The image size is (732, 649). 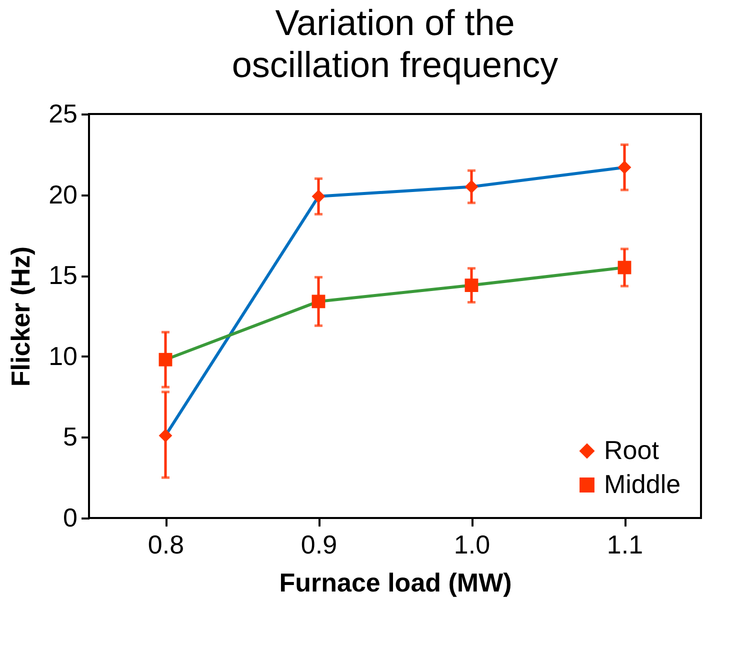 I want to click on y-tick-label: 0, so click(x=70, y=517).